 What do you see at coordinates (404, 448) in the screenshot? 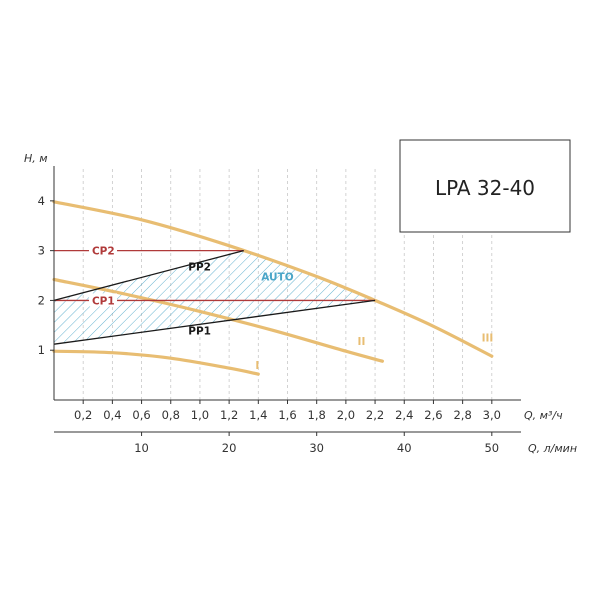
I see `x2-tick-label-3: 40` at bounding box center [404, 448].